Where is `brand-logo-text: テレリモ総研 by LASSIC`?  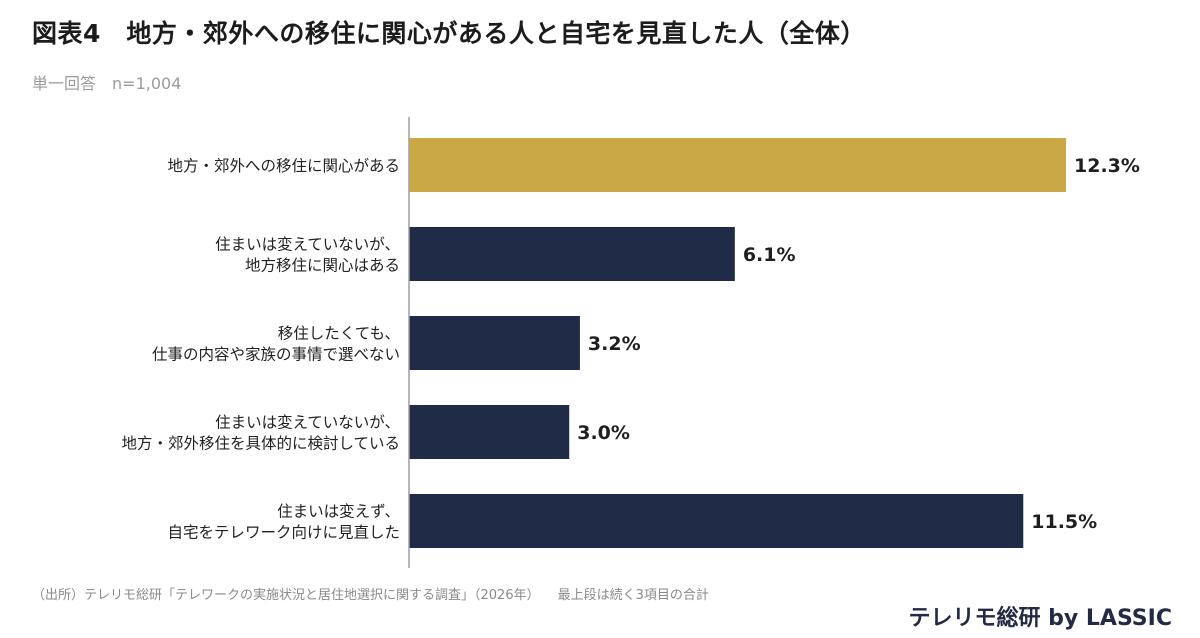 brand-logo-text: テレリモ総研 by LASSIC is located at coordinates (1040, 618).